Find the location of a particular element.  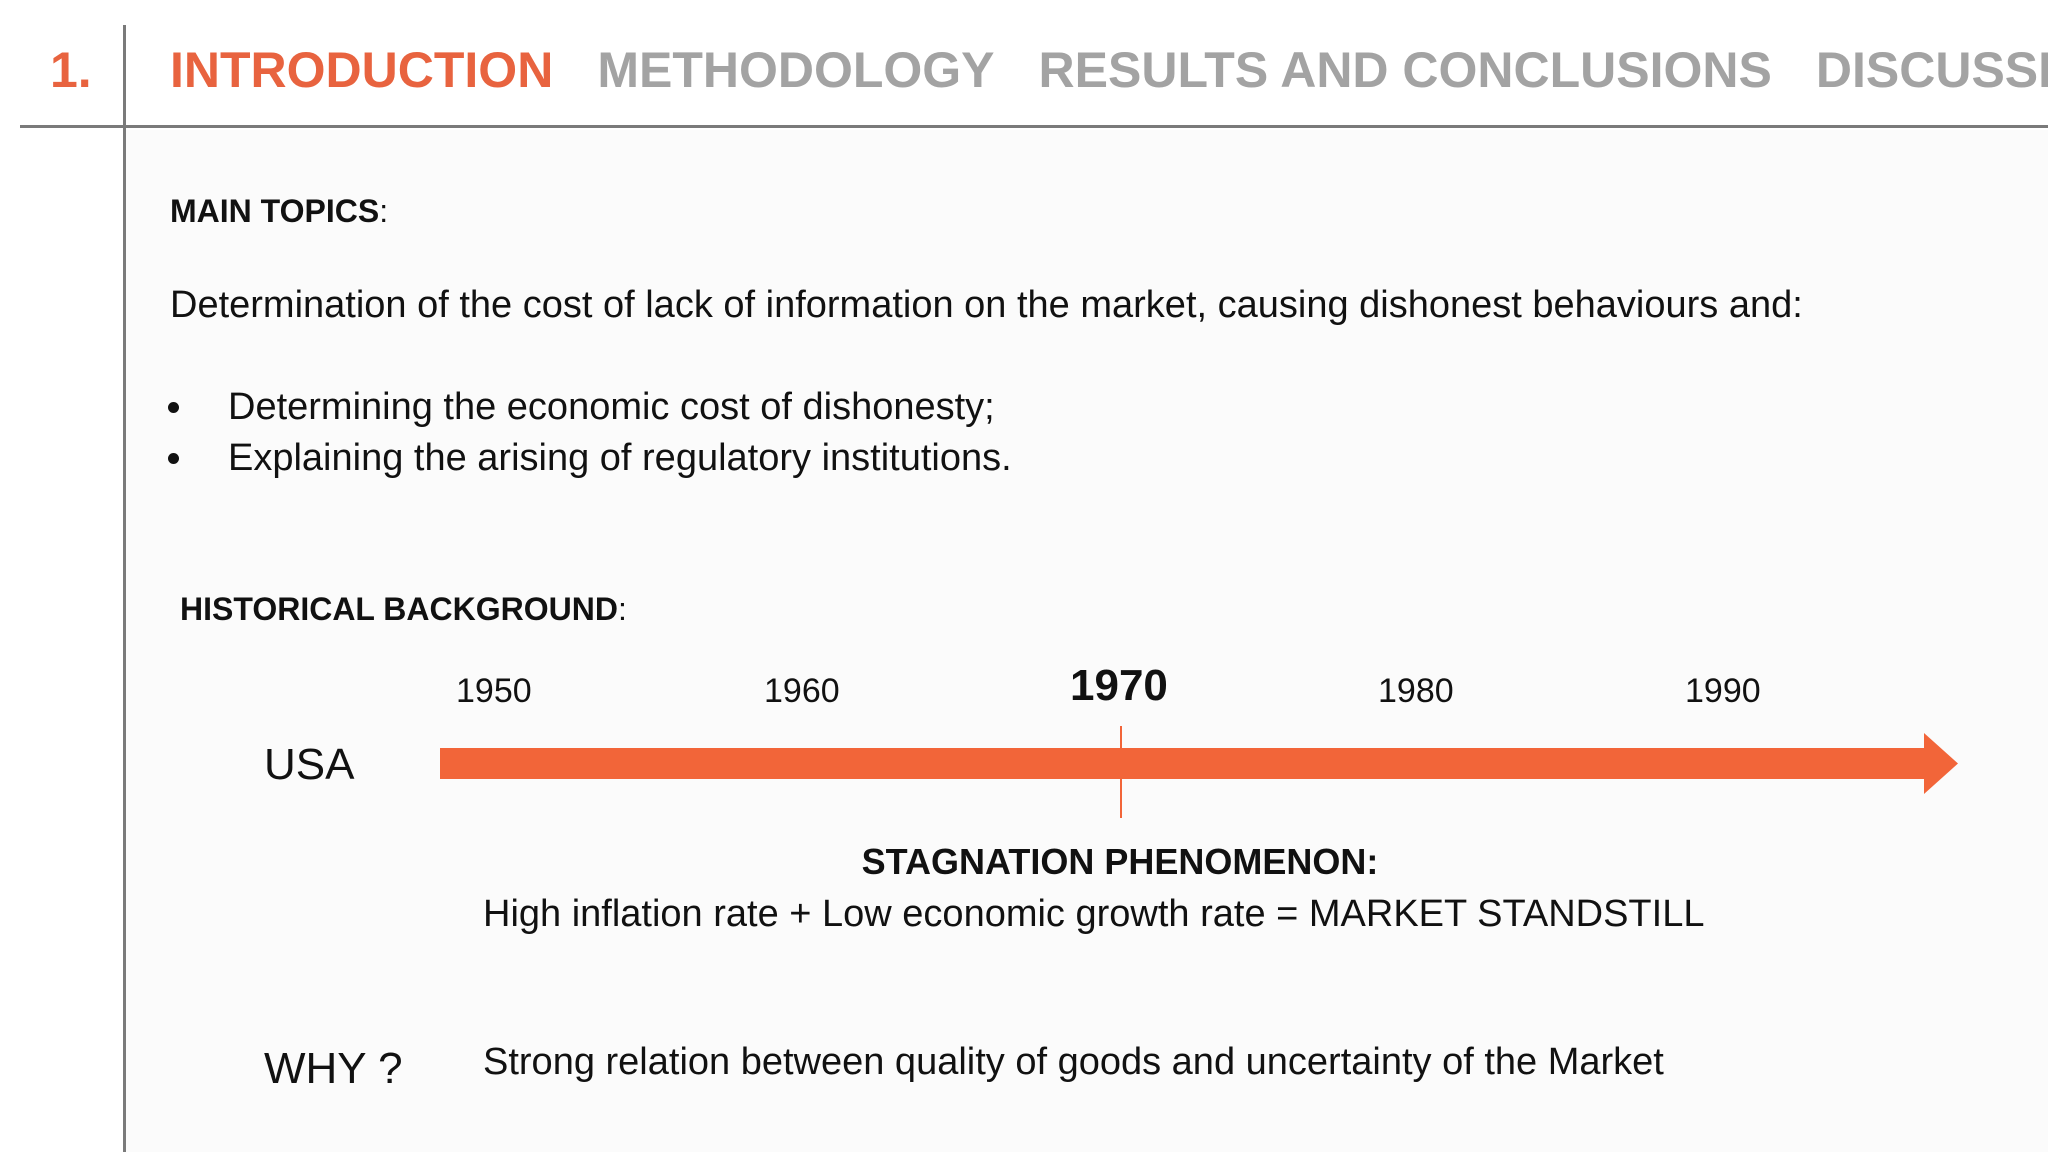

year-label-1990: 1990 is located at coordinates (1723, 691).